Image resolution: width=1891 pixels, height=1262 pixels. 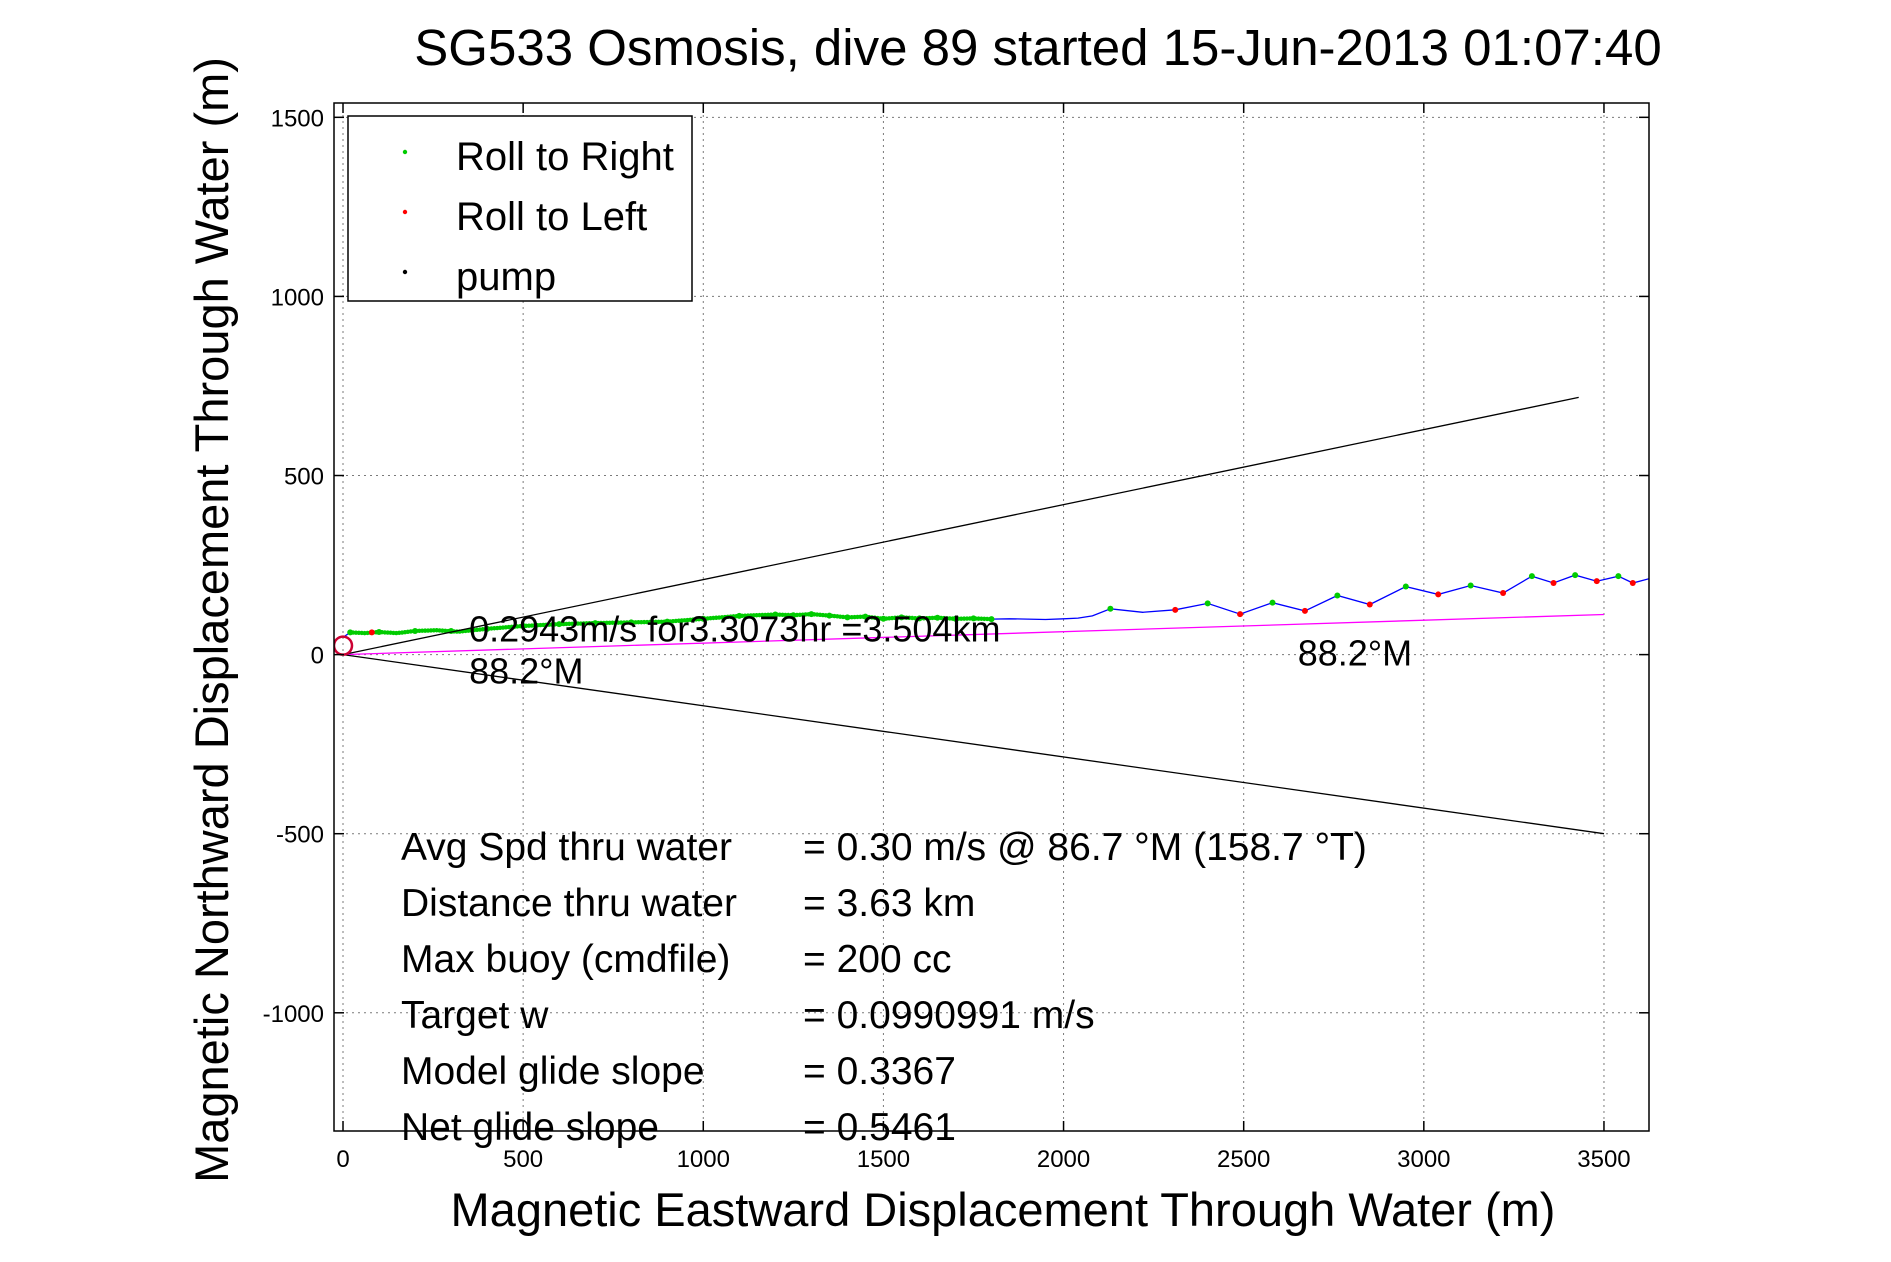 I want to click on x-tick-label: 3000, so click(x=1423, y=1159).